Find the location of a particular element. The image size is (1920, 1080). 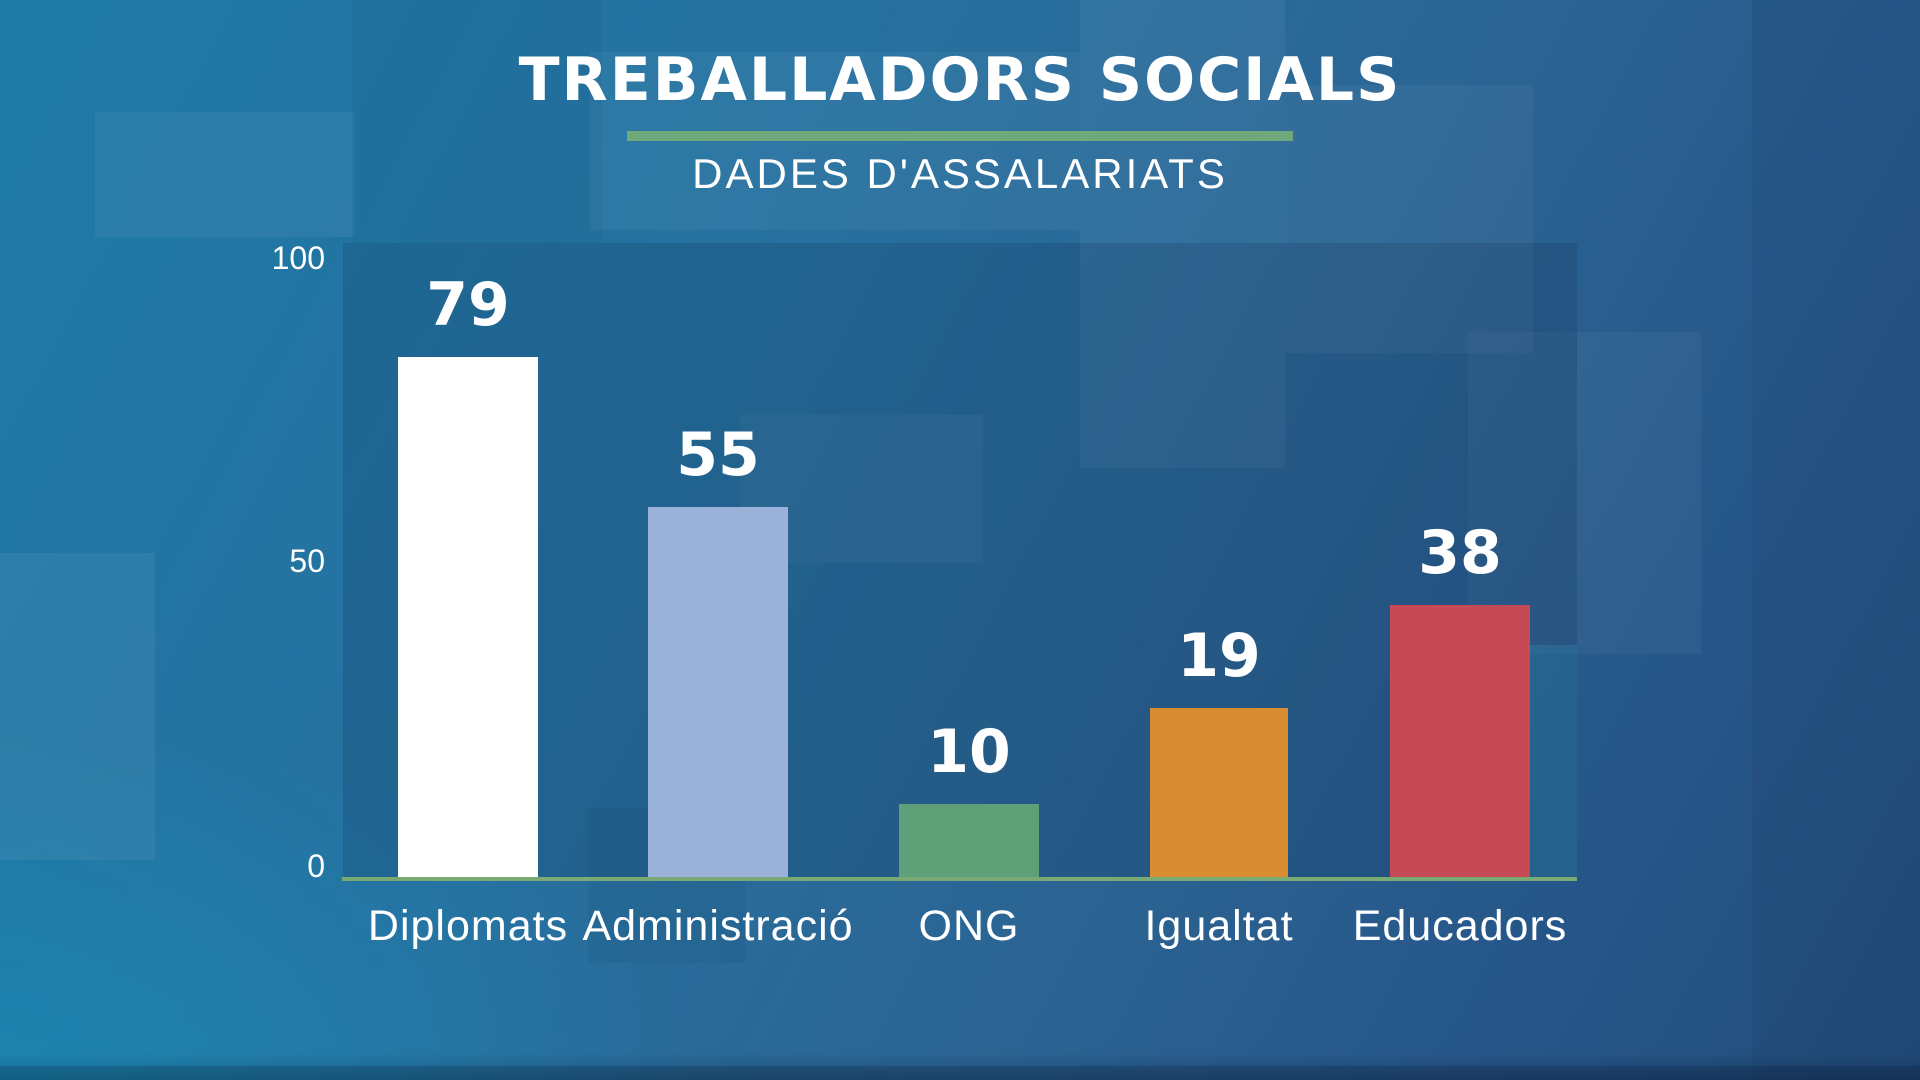

bar-value-label-igualtat: 19 is located at coordinates (1219, 656).